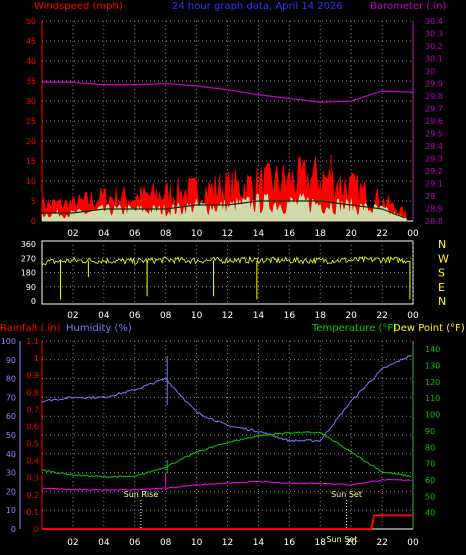  What do you see at coordinates (32, 495) in the screenshot?
I see `rainfall-tick-label: 0.2` at bounding box center [32, 495].